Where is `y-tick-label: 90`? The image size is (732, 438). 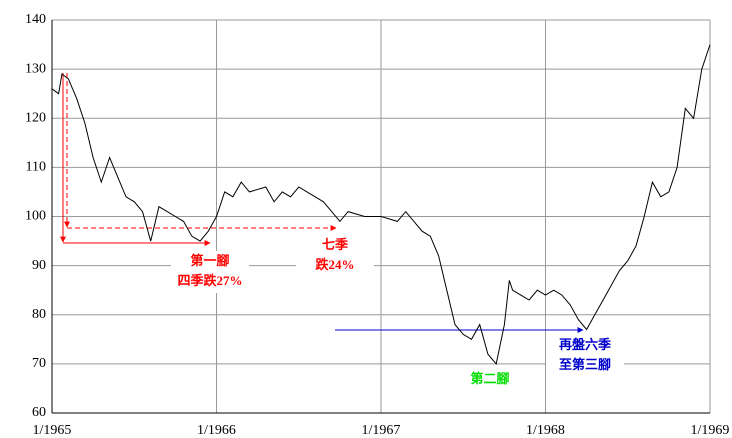 y-tick-label: 90 is located at coordinates (39, 265).